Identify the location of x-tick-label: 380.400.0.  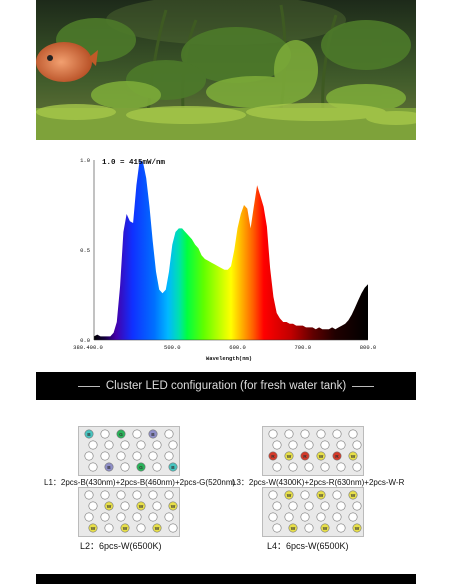
(88, 347).